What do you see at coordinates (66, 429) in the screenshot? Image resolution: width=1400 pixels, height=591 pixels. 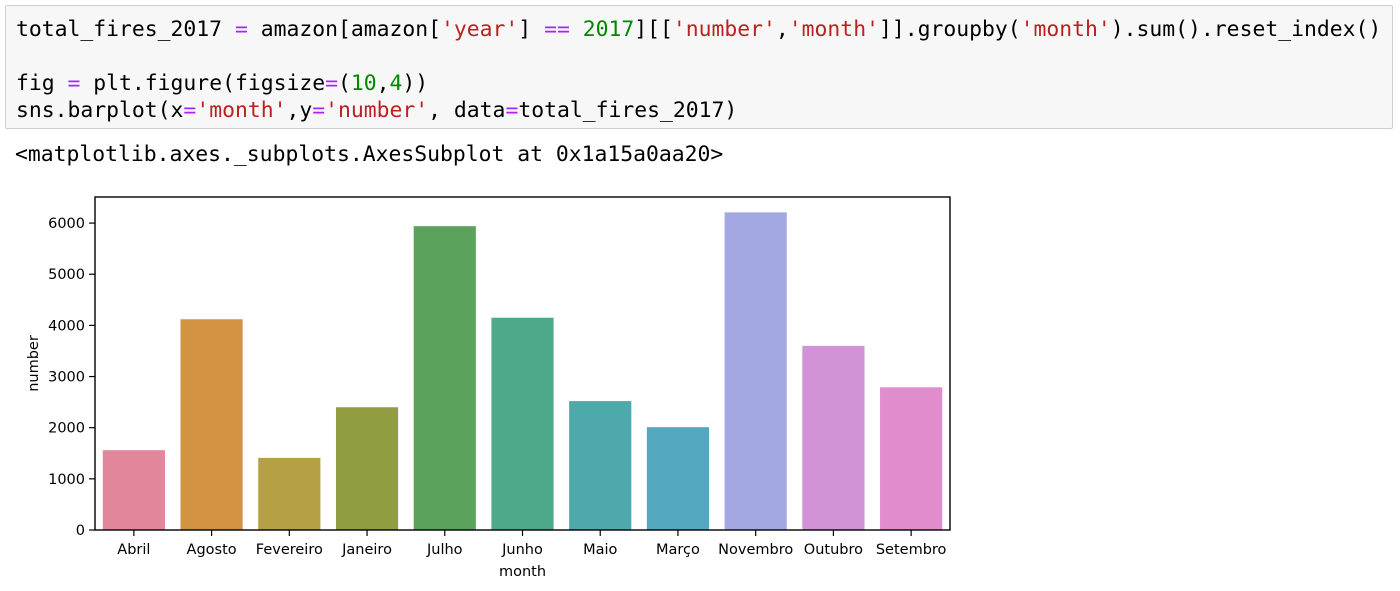 I see `y-tick-label: 2000` at bounding box center [66, 429].